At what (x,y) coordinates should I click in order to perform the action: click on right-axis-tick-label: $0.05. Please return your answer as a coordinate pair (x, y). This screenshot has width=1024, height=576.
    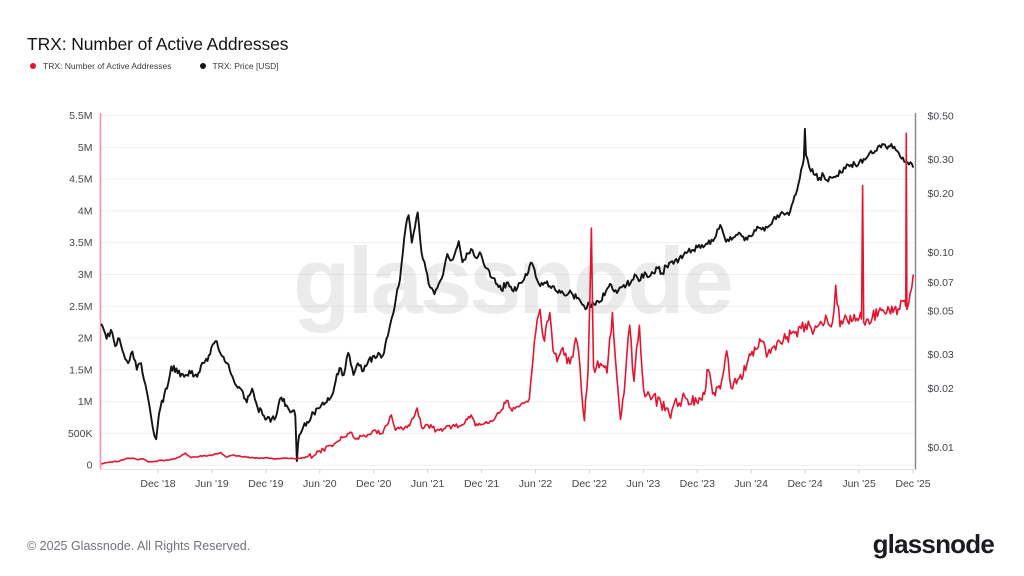
    Looking at the image, I should click on (941, 312).